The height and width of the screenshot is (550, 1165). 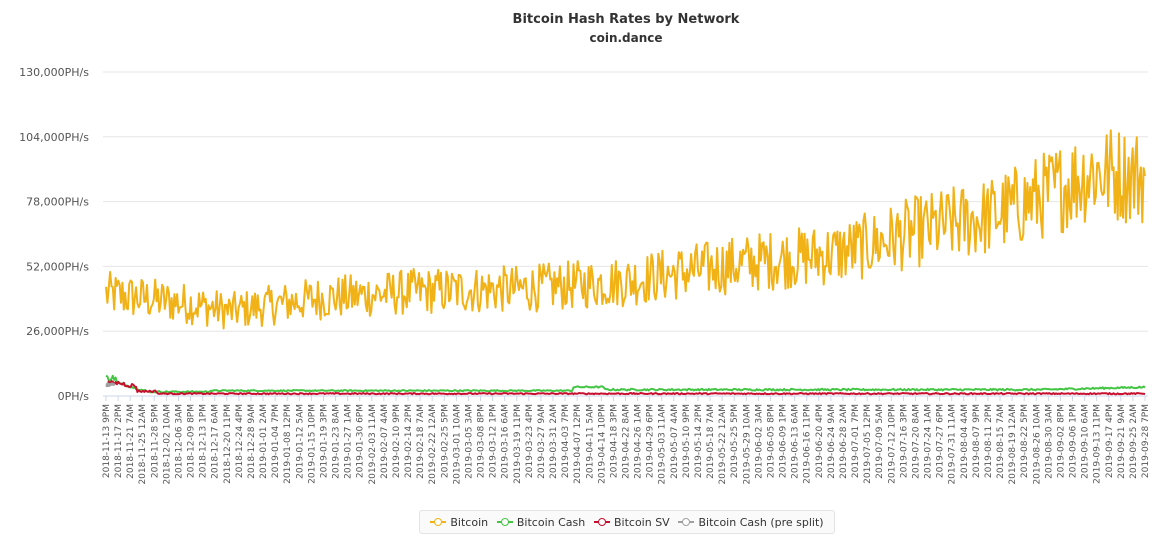 I want to click on x-tick-label: 2019-02-10 9PM, so click(x=397, y=441).